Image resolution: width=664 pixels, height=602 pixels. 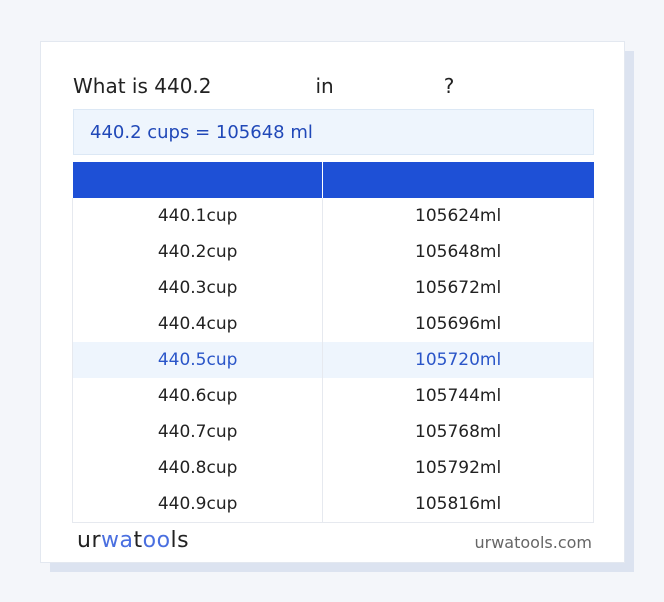 I want to click on ml-cell: 105624ml, so click(x=458, y=216).